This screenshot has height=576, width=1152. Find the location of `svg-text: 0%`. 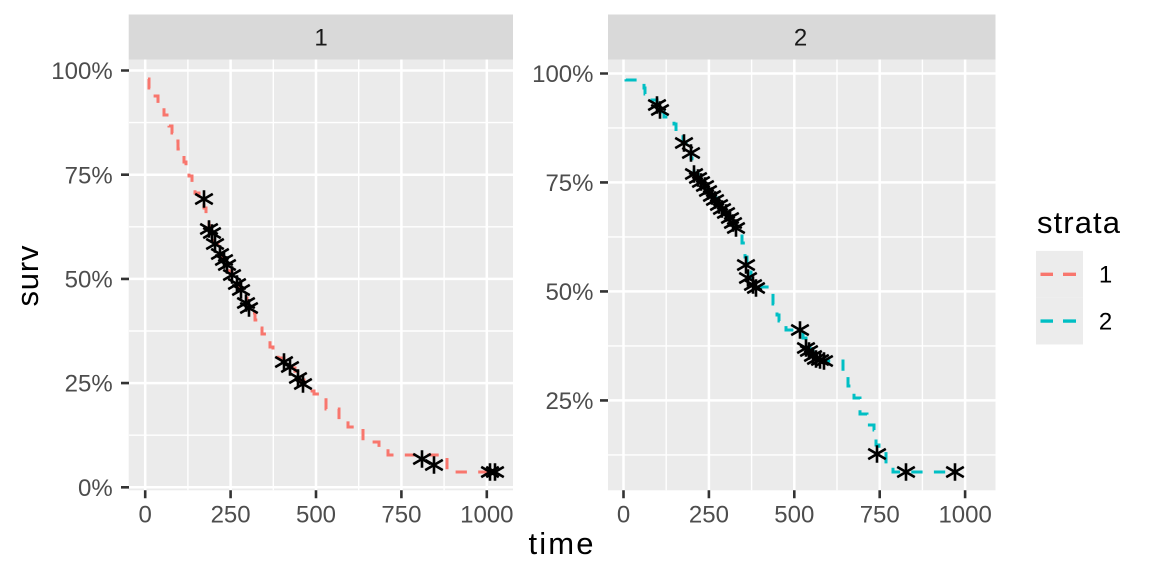

svg-text: 0% is located at coordinates (95, 488).